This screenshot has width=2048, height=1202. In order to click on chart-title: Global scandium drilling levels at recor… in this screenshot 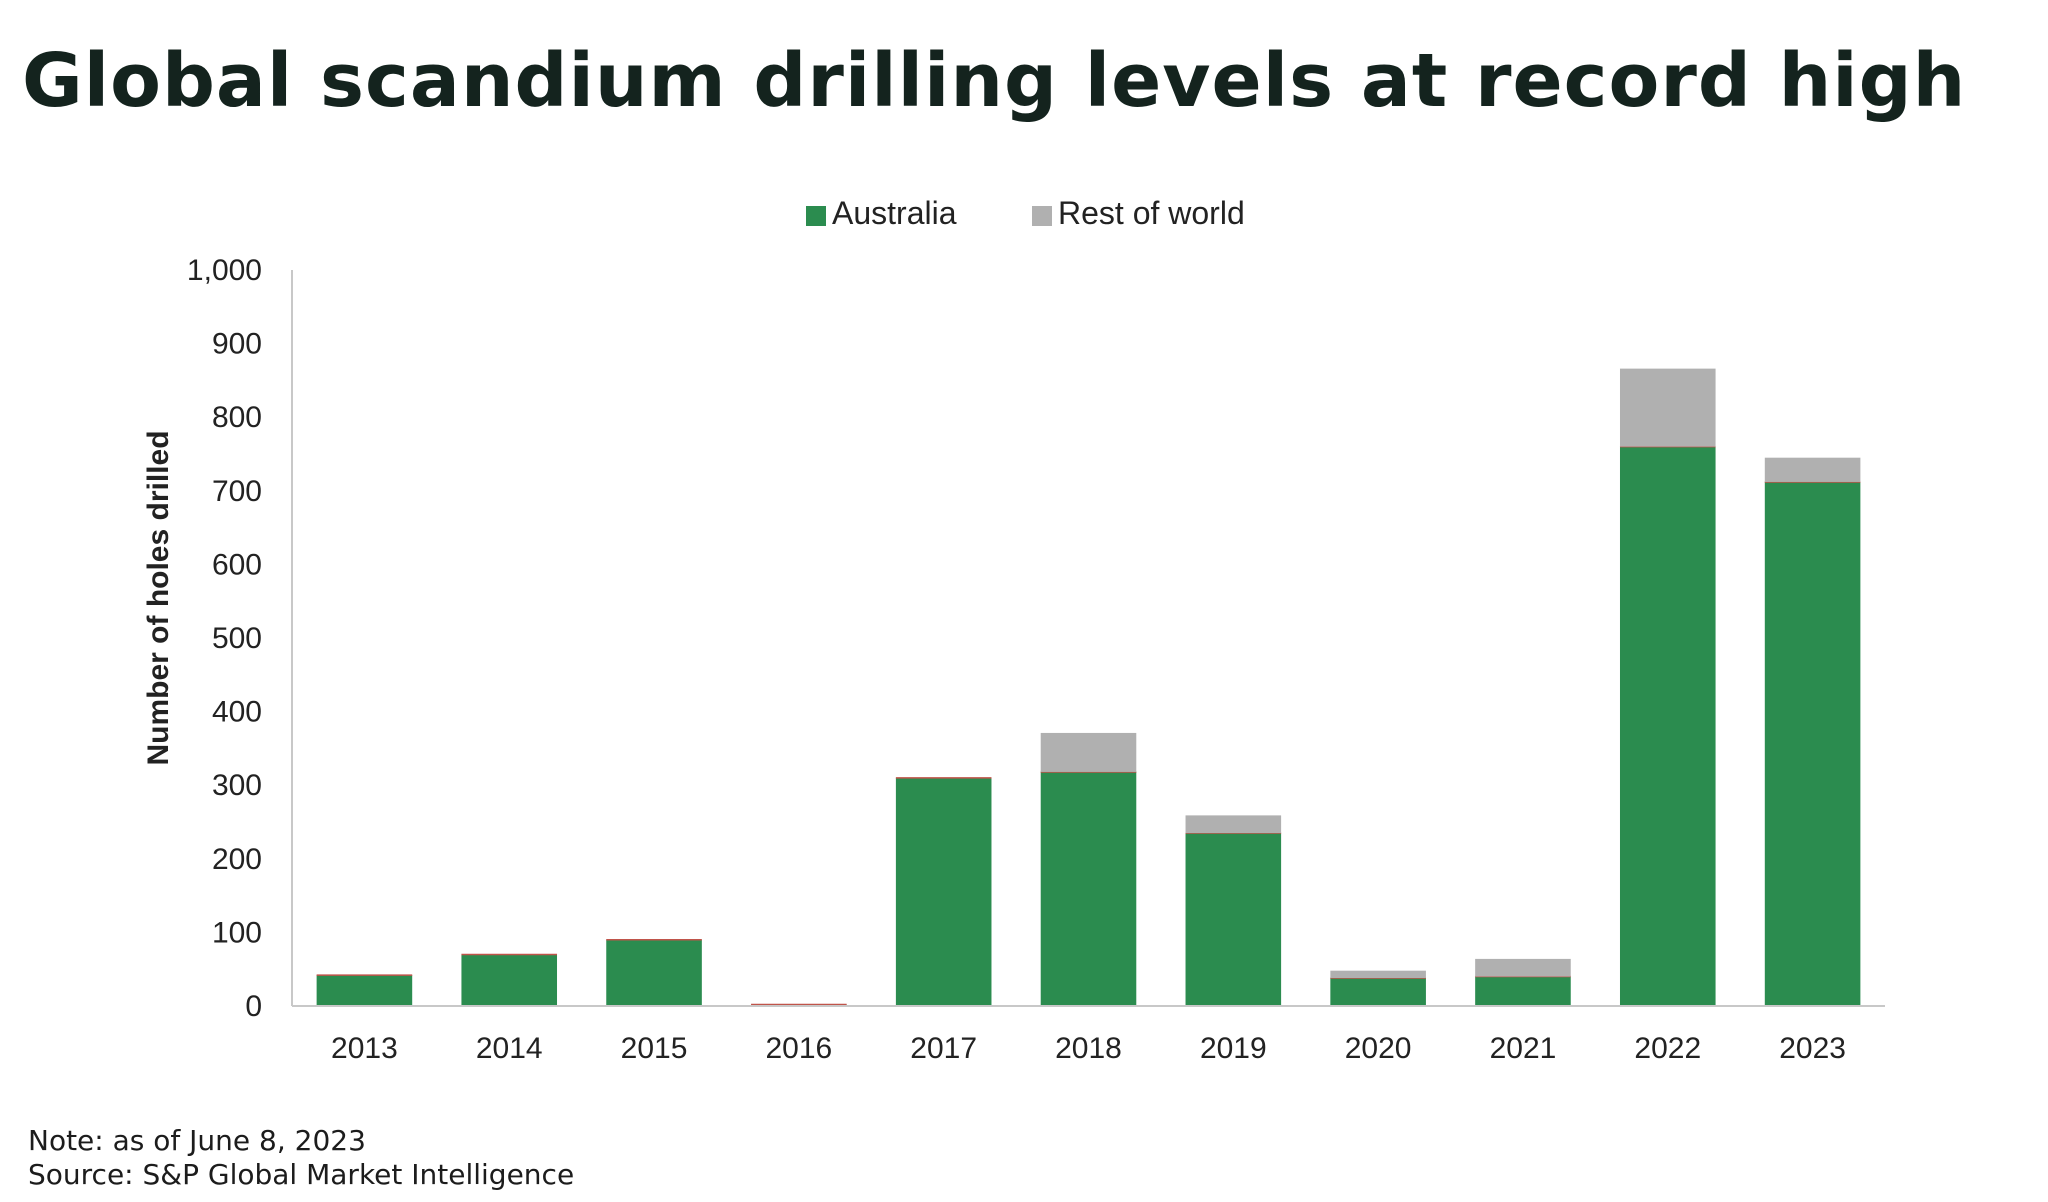, I will do `click(994, 81)`.